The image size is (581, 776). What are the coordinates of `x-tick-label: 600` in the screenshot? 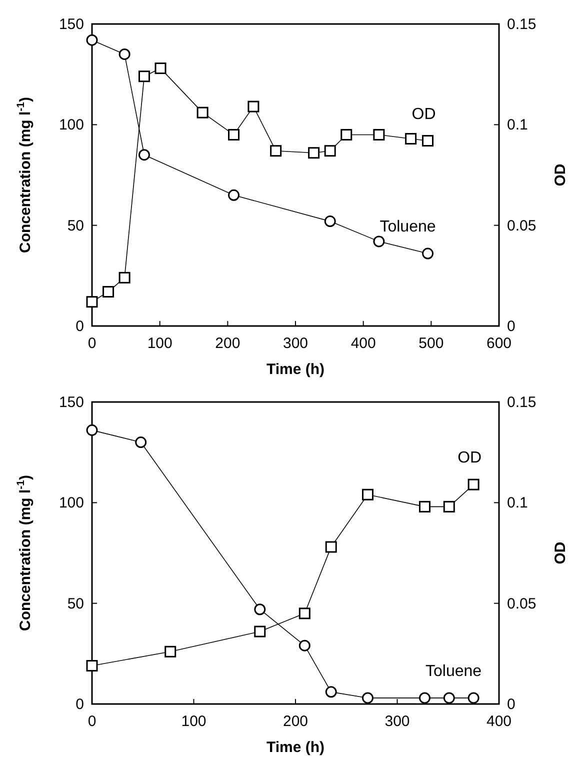 It's located at (499, 343).